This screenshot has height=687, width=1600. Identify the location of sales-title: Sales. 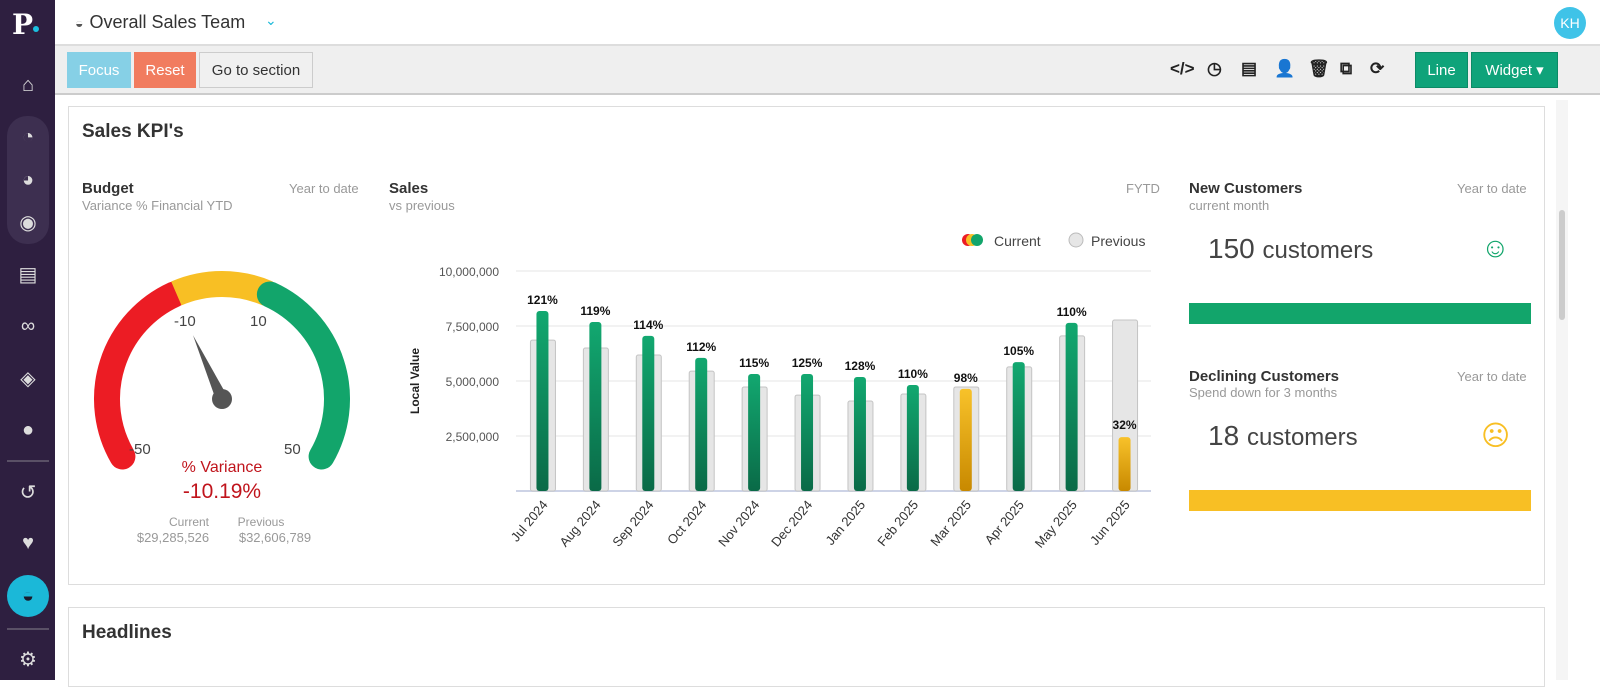
(409, 188).